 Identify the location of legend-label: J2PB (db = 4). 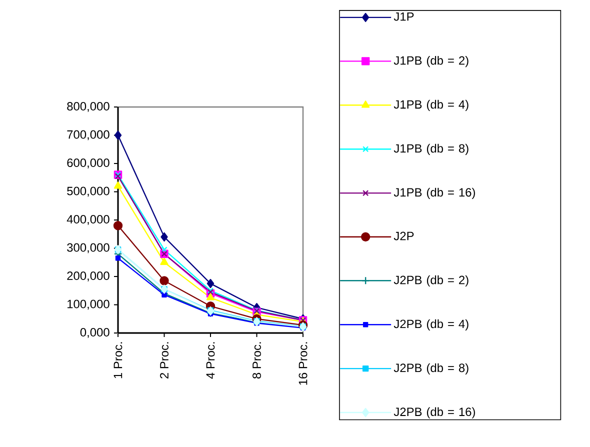
(431, 325).